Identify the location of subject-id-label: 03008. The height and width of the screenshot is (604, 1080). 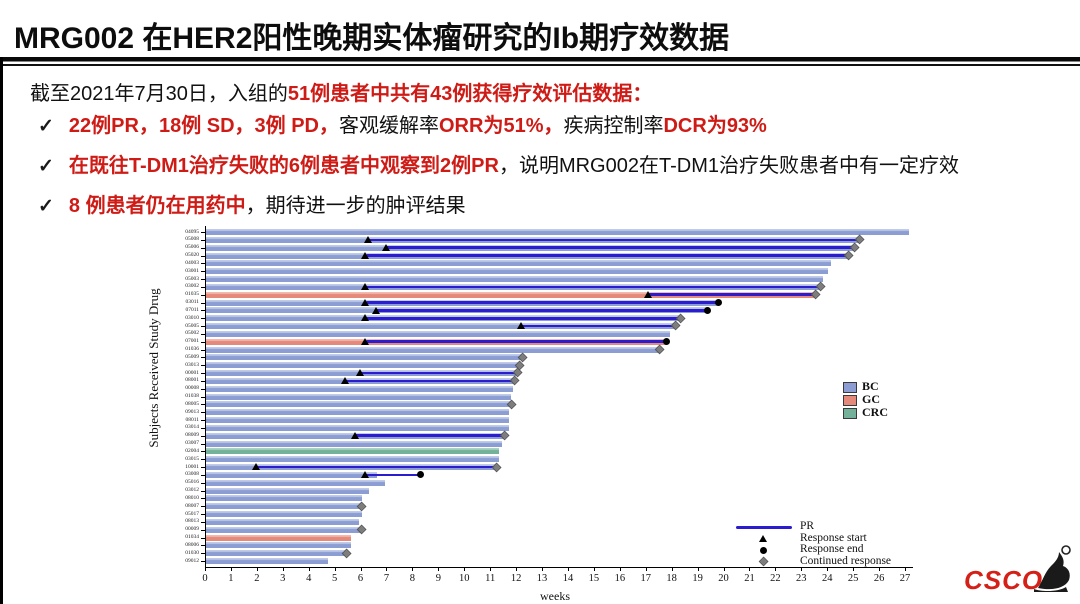
(192, 474).